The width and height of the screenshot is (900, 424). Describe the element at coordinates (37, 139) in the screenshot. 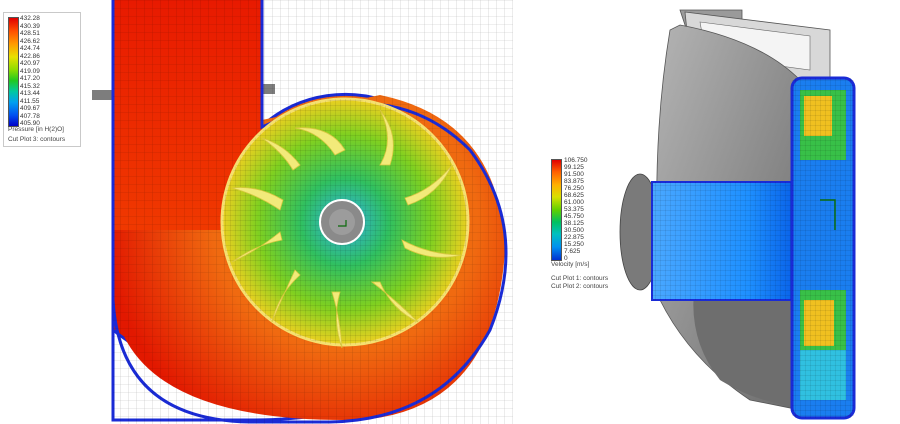

I see `pressure-plot-label: Cut Plot 3: contours` at that location.